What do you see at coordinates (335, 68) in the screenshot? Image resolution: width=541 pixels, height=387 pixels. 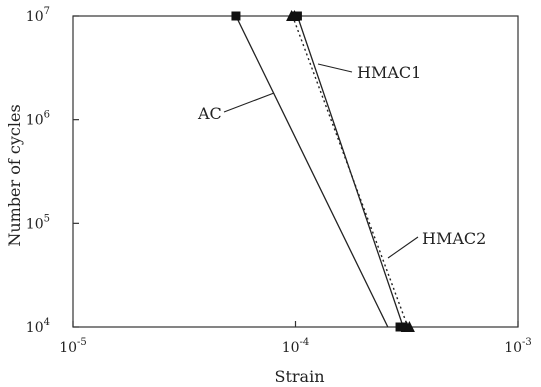 I see `leader-line-hmac1` at bounding box center [335, 68].